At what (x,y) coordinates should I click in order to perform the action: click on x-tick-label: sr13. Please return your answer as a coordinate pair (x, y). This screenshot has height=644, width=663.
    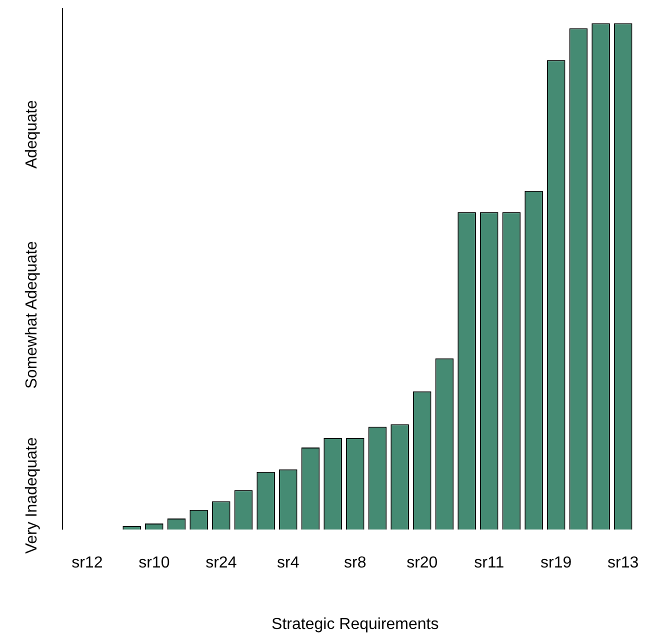
    Looking at the image, I should click on (623, 563).